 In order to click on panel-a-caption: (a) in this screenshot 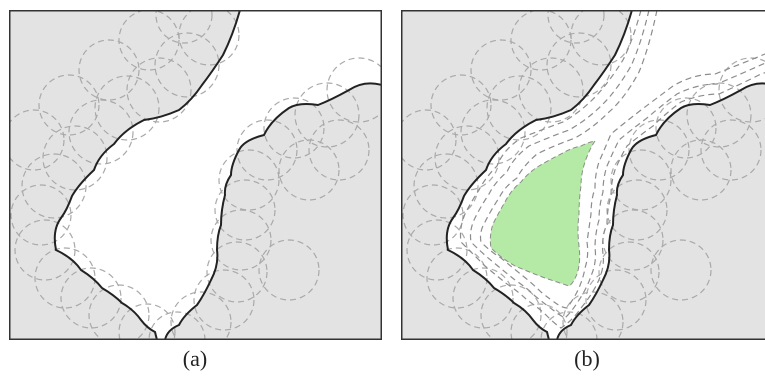, I will do `click(195, 358)`.